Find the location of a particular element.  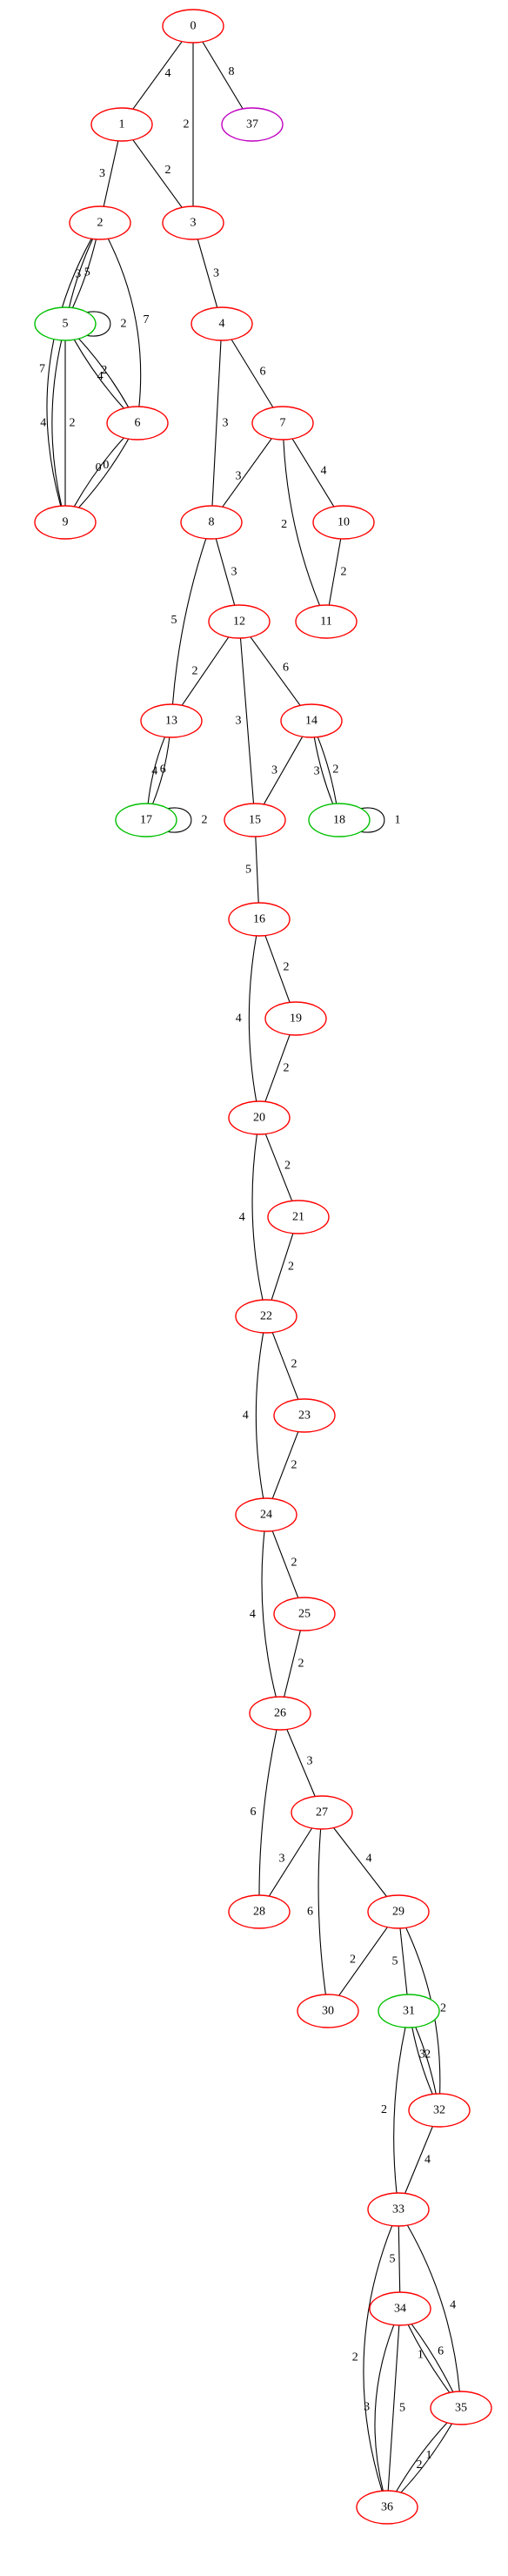

edge-0-37: 8 is located at coordinates (223, 75).